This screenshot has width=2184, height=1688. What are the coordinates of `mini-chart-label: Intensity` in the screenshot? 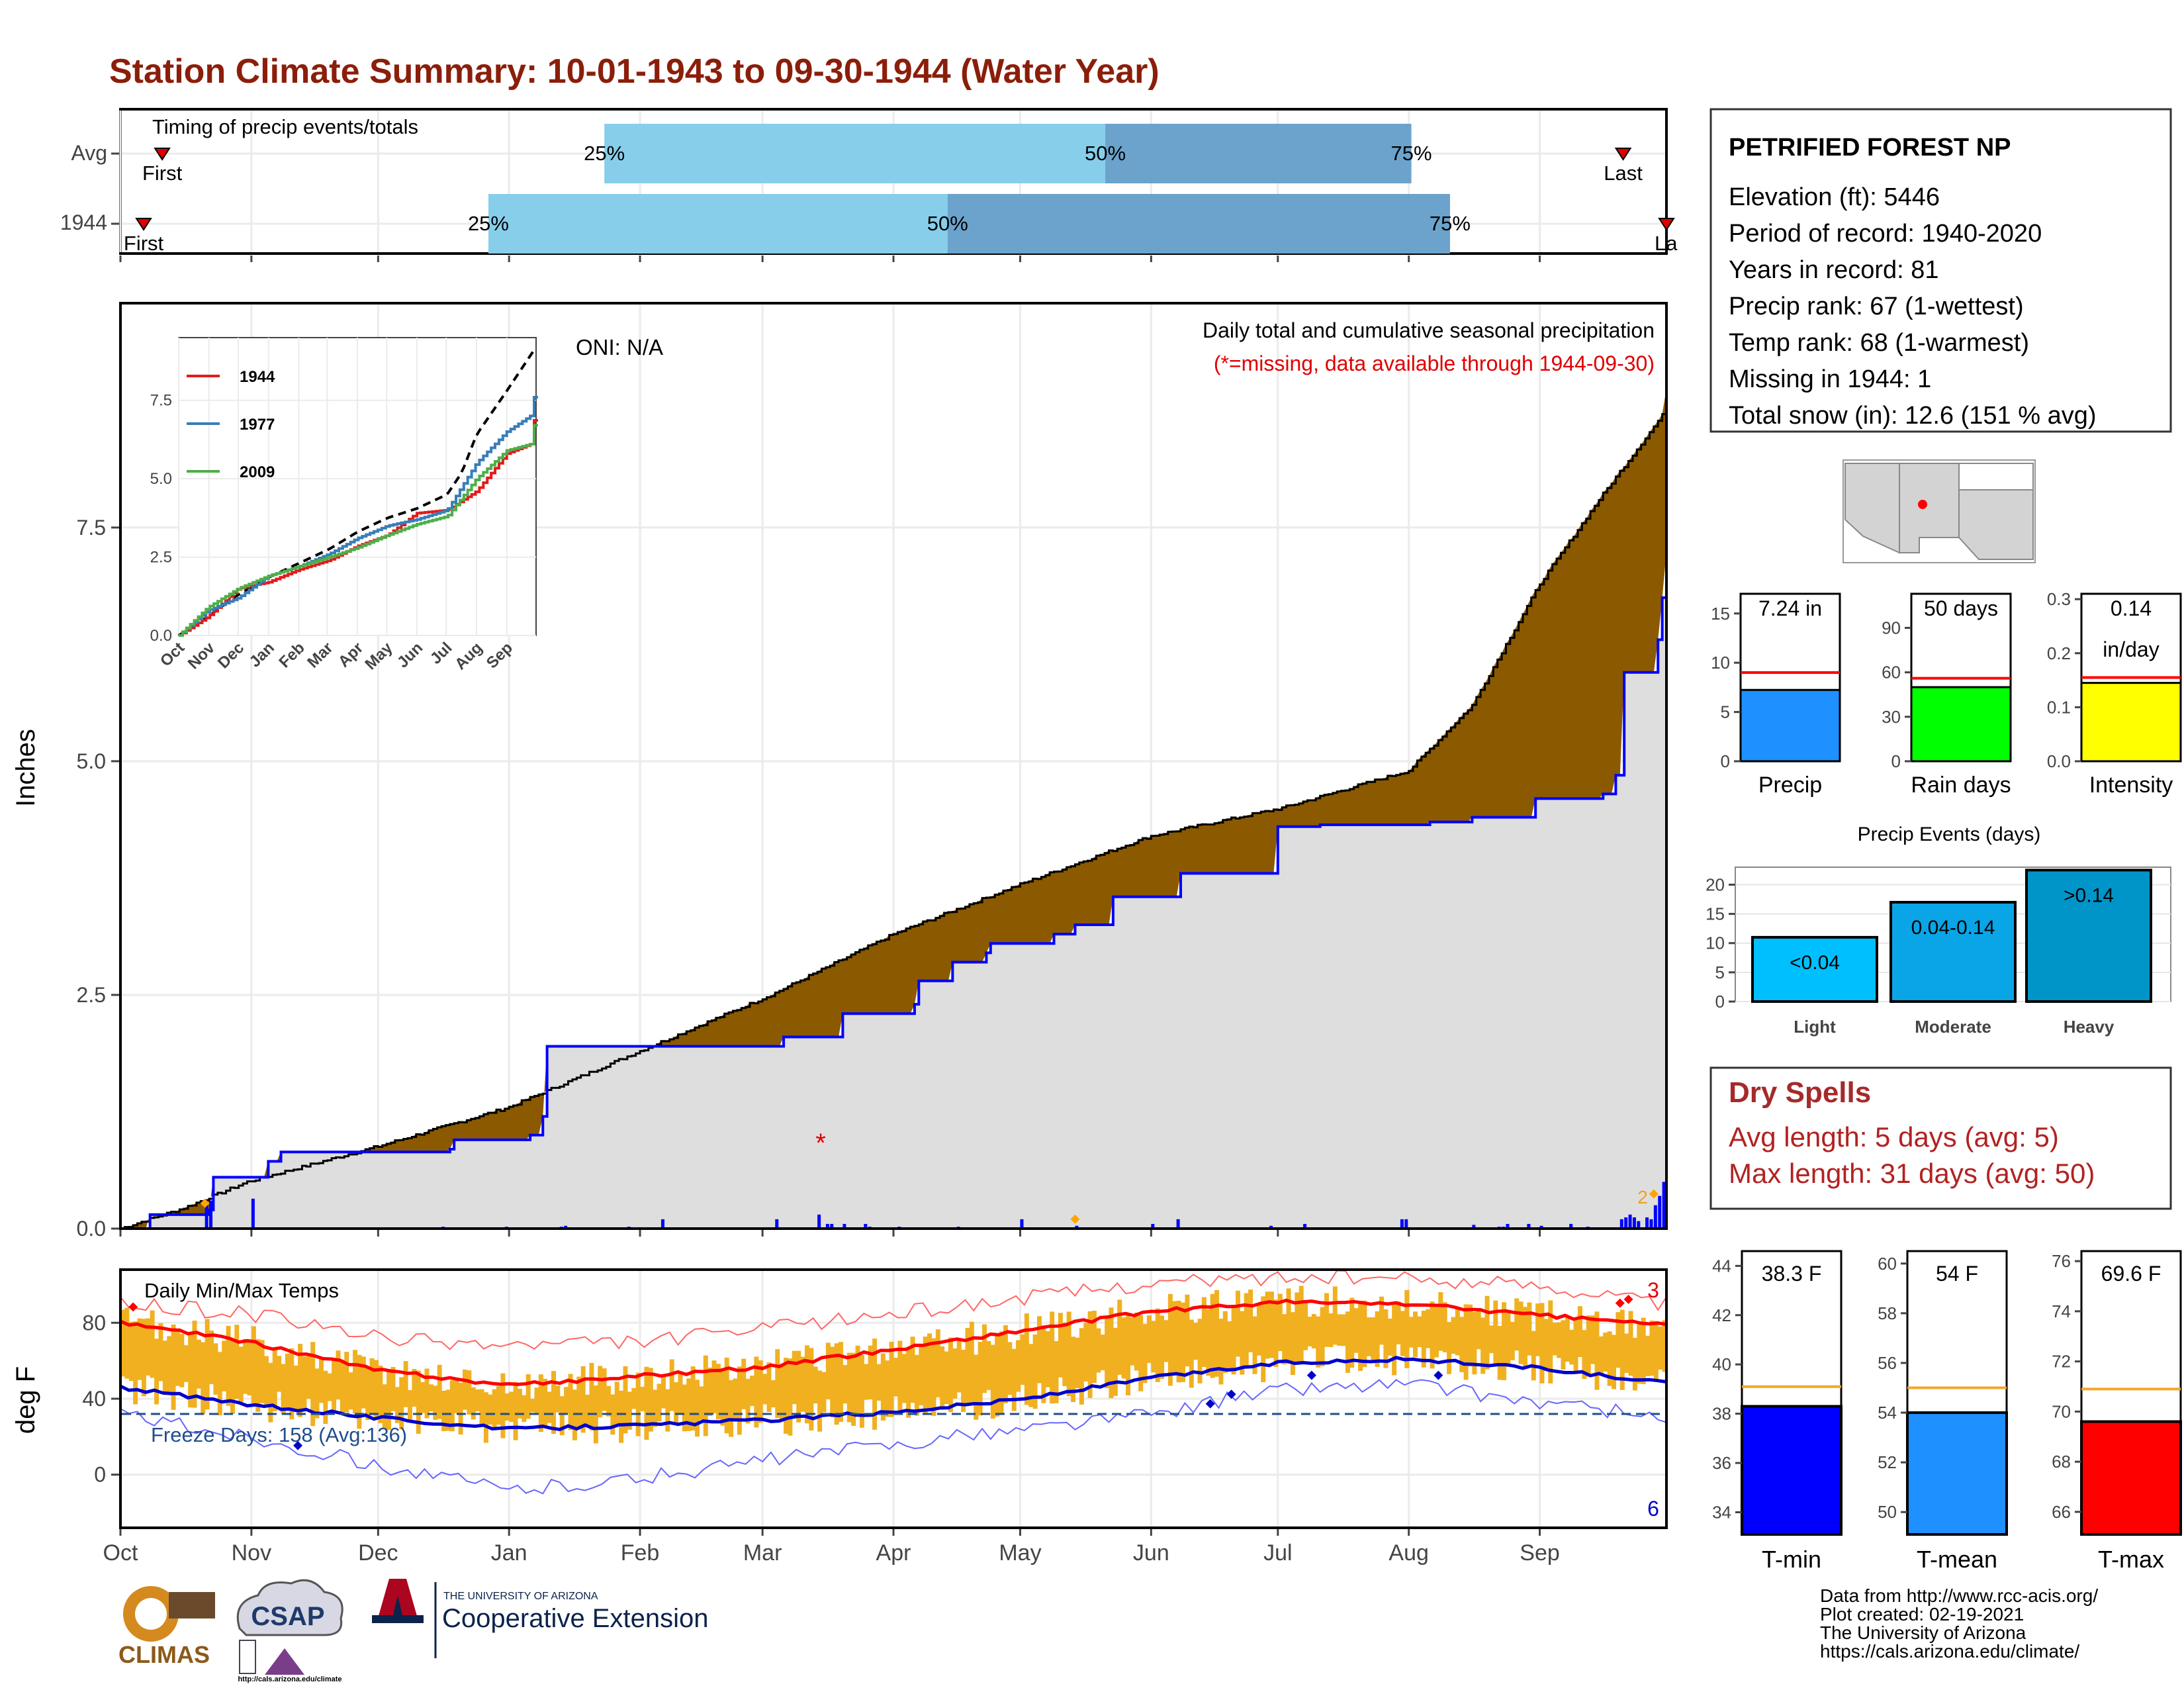 It's located at (2131, 785).